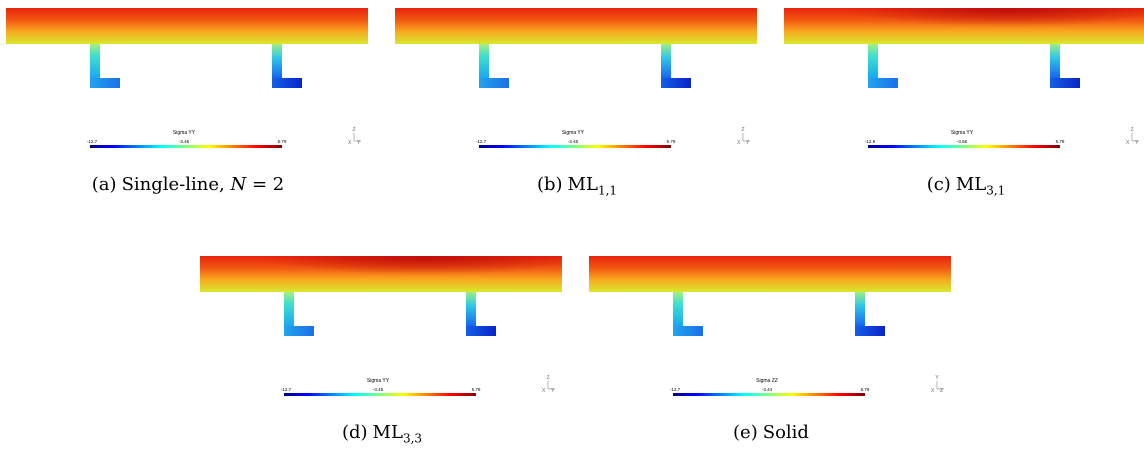 The image size is (1144, 458). What do you see at coordinates (962, 141) in the screenshot?
I see `colorbar-mid-label: -3.56` at bounding box center [962, 141].